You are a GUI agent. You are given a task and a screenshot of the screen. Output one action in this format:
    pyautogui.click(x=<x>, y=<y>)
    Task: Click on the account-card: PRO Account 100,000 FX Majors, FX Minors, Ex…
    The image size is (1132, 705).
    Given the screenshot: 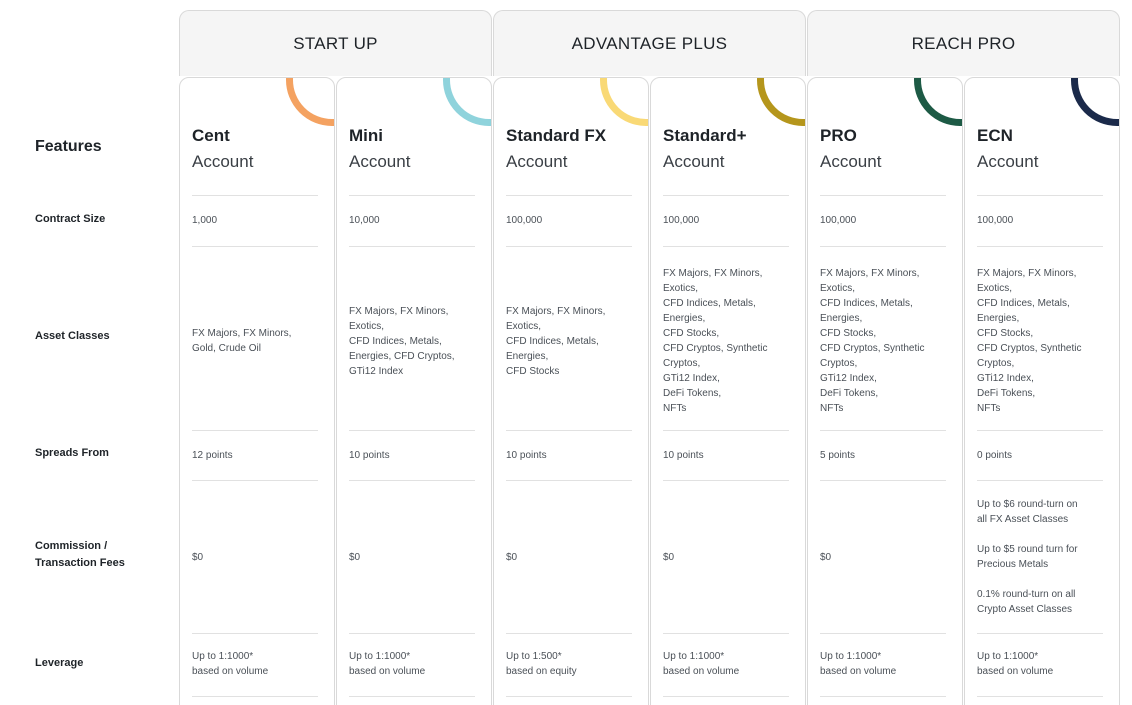 What is the action you would take?
    pyautogui.click(x=885, y=391)
    